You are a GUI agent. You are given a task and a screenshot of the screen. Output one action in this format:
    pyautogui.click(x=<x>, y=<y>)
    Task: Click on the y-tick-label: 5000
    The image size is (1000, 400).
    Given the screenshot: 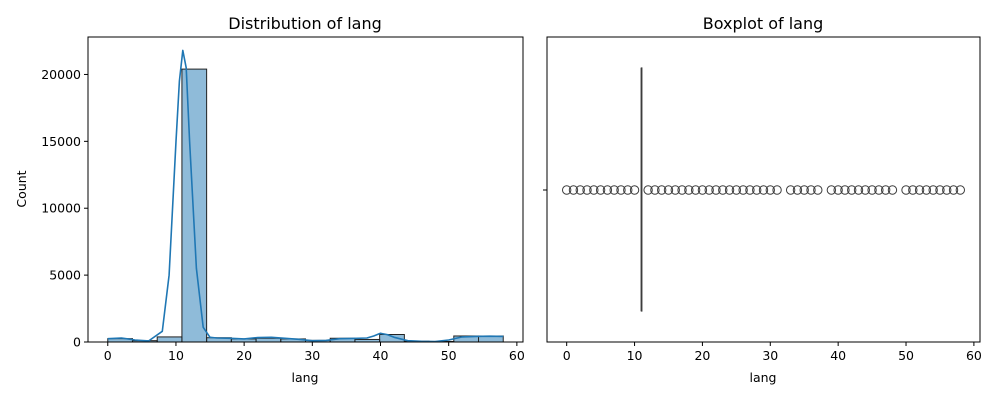 What is the action you would take?
    pyautogui.click(x=65, y=275)
    